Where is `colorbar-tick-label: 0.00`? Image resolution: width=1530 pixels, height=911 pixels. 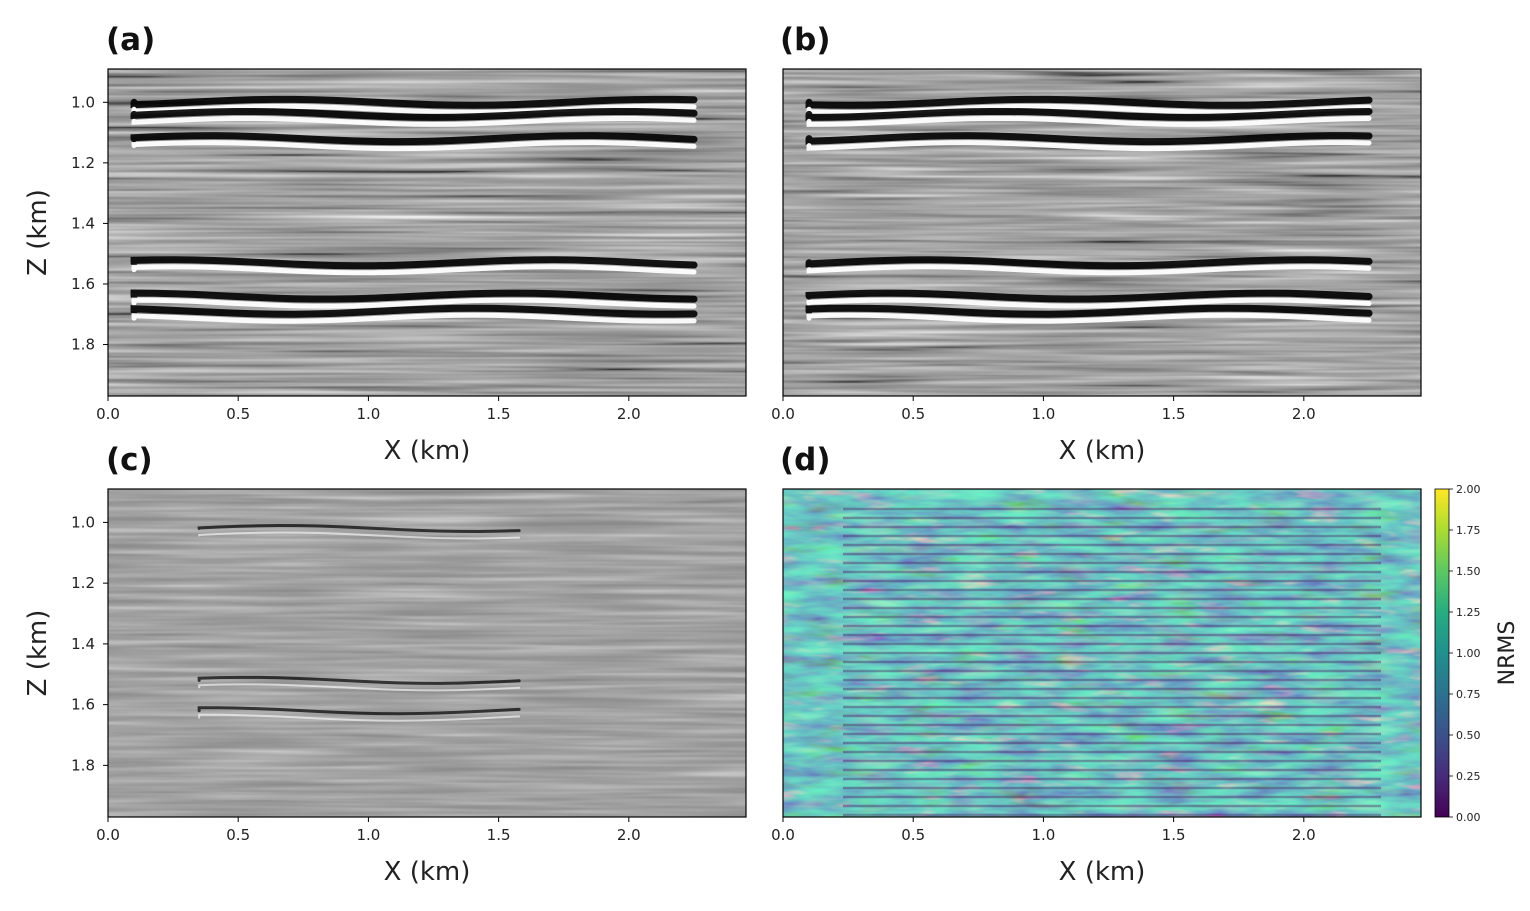
colorbar-tick-label: 0.00 is located at coordinates (1468, 817).